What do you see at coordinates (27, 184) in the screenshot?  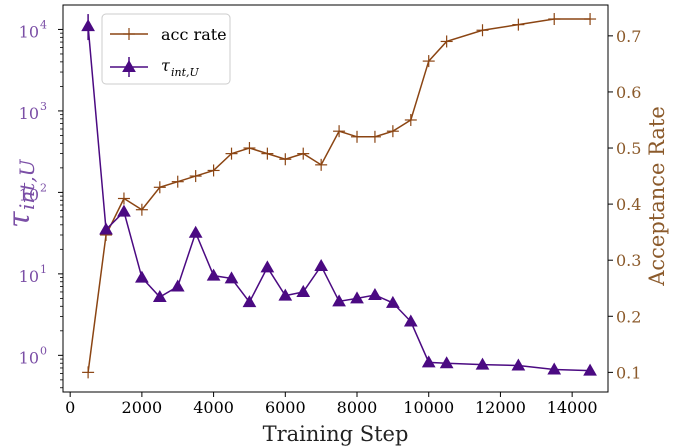 I see `left-axis-title-subscript: int,U` at bounding box center [27, 184].